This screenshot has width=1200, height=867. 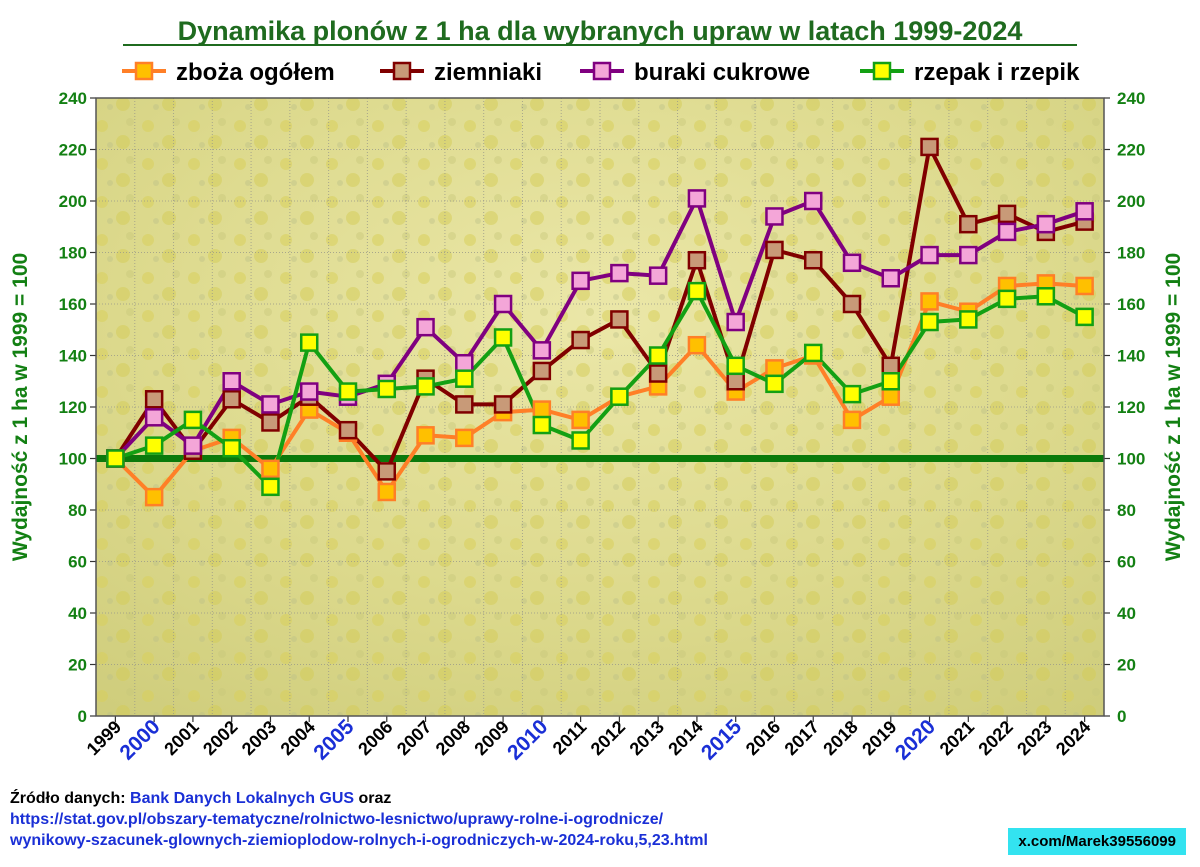 What do you see at coordinates (722, 740) in the screenshot?
I see `x-tick-label: 2015` at bounding box center [722, 740].